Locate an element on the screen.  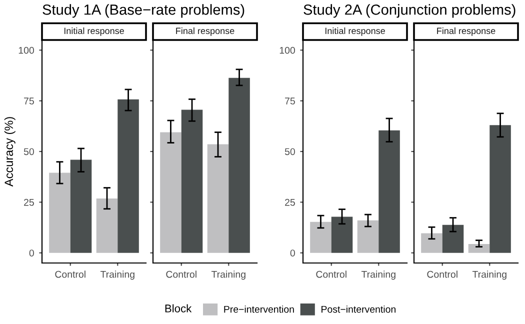
chart-title: Study 2A (Conjunction problems) is located at coordinates (410, 11).